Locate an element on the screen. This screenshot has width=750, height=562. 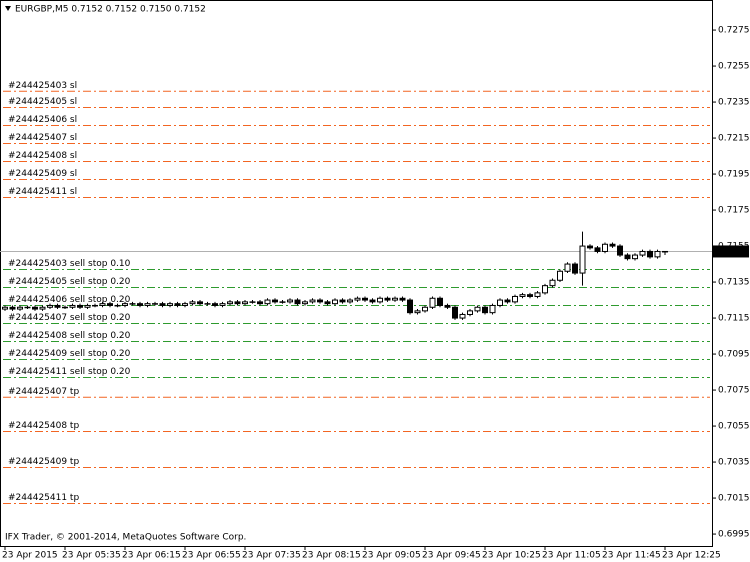
order-label: #244425408 sell stop 0.20 is located at coordinates (69, 336).